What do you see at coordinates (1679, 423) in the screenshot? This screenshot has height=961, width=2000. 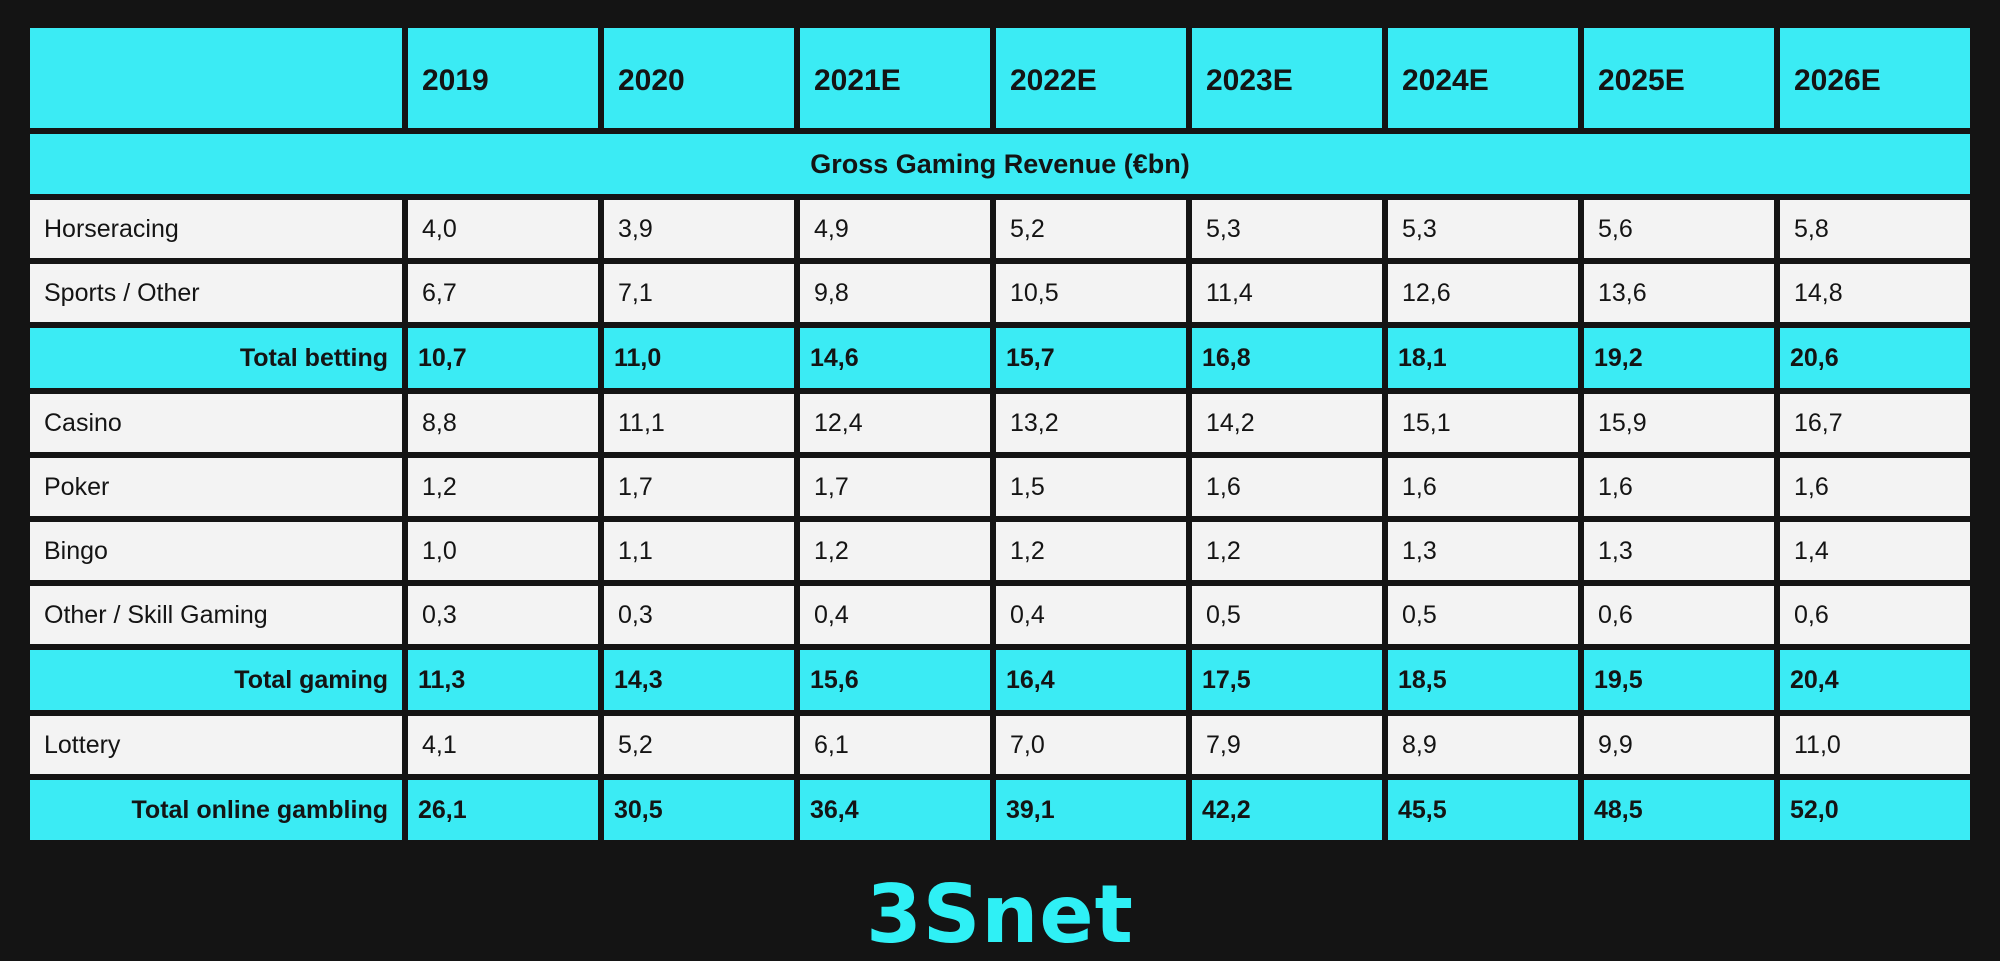 I see `cell-casino-2025e: 15,9` at bounding box center [1679, 423].